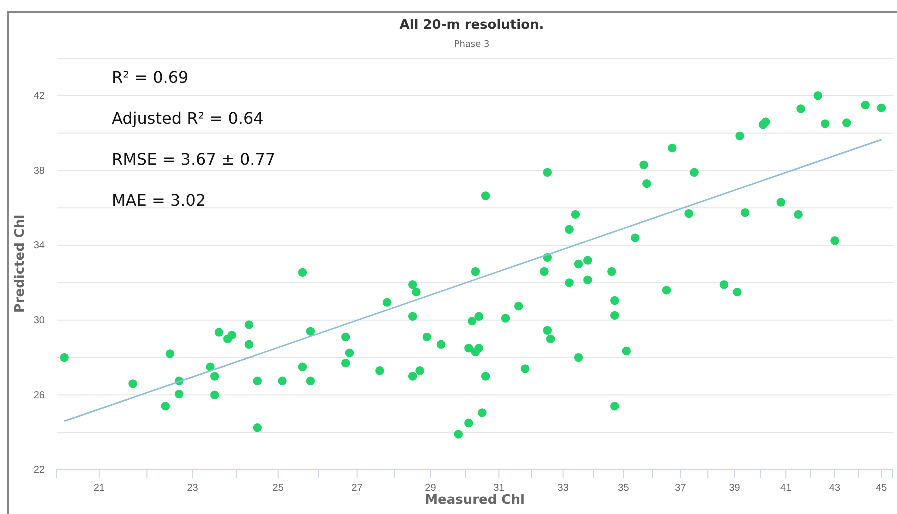  I want to click on chart-subtitle: Phase 3, so click(472, 45).